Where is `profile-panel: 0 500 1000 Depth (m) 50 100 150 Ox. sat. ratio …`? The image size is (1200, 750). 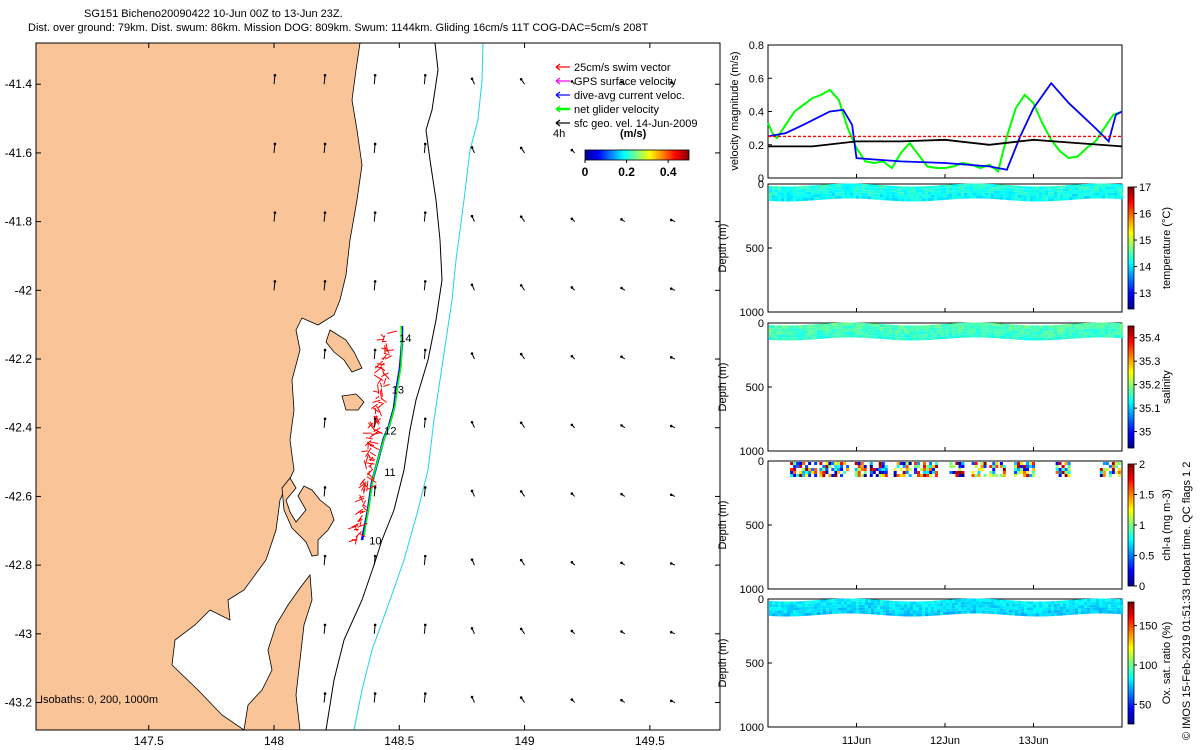 profile-panel: 0 500 1000 Depth (m) 50 100 150 Ox. sat. ratio … is located at coordinates (945, 664).